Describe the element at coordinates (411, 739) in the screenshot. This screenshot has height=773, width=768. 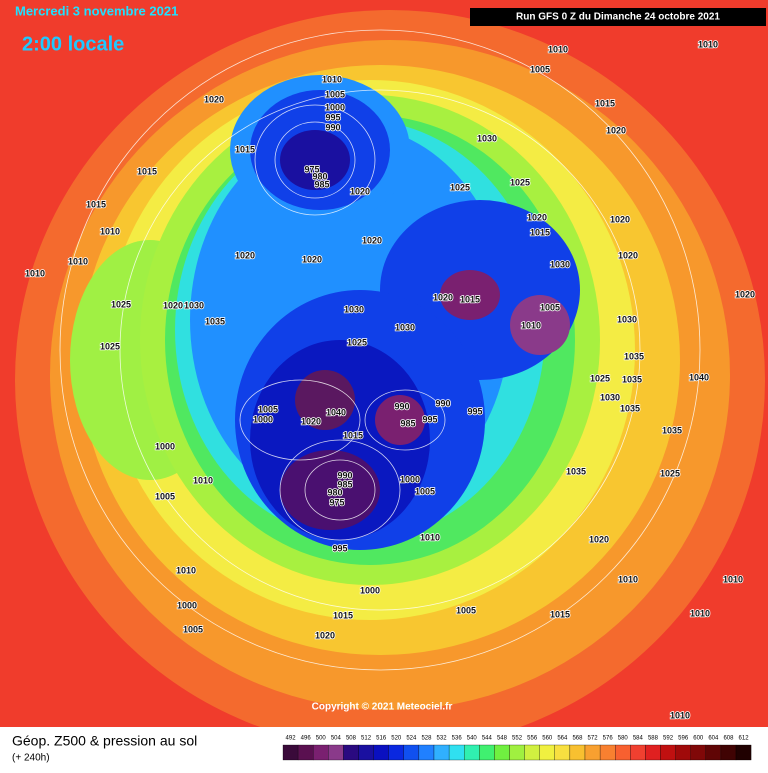
I see `colorbar-label: 524` at that location.